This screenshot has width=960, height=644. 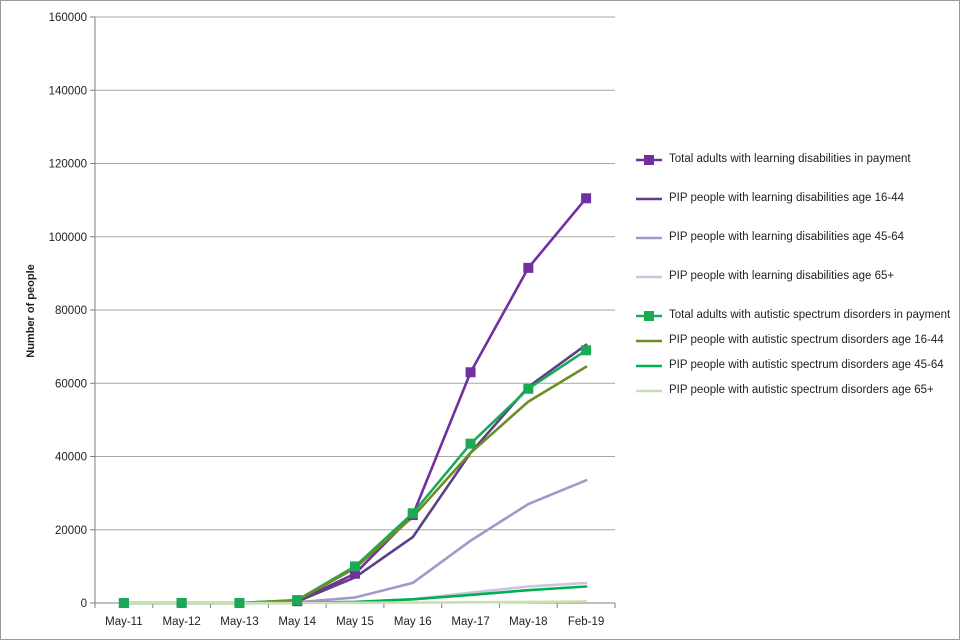 I want to click on y-tick-label: 20000, so click(x=71, y=531).